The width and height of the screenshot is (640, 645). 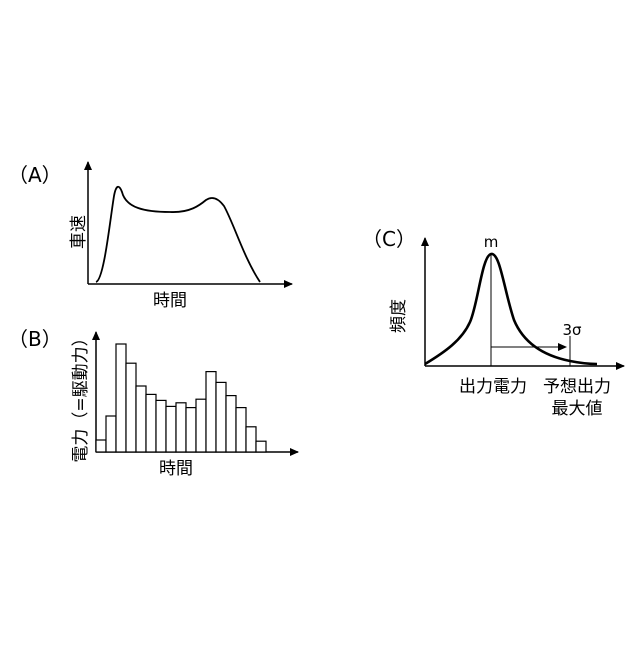 What do you see at coordinates (389, 239) in the screenshot?
I see `panel-c-label: （C）` at bounding box center [389, 239].